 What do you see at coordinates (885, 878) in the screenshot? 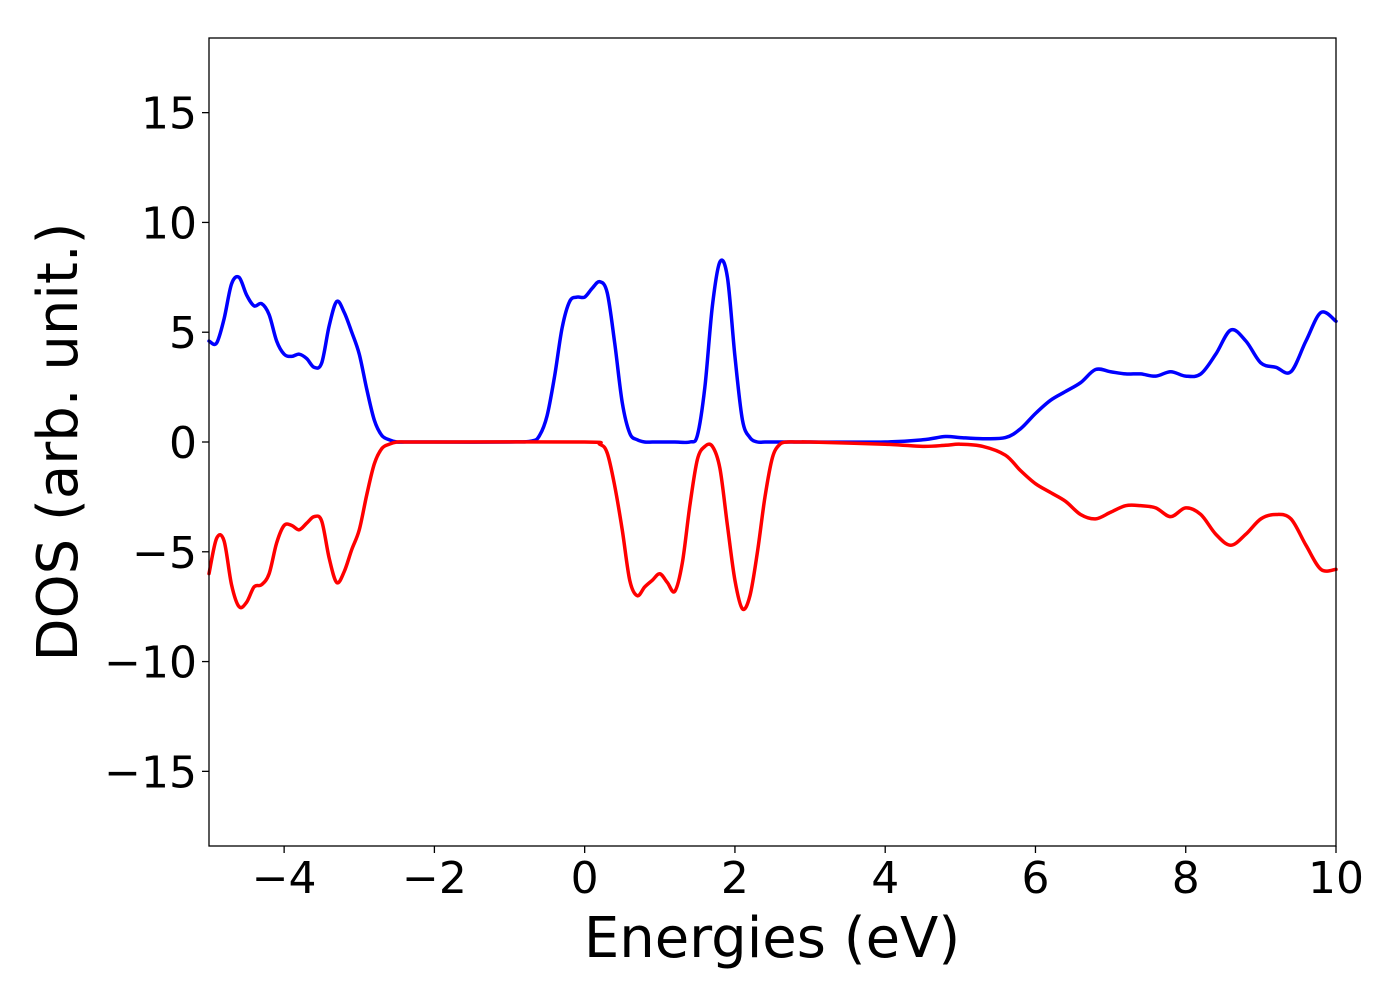
I see `x-tick-label: 4` at bounding box center [885, 878].